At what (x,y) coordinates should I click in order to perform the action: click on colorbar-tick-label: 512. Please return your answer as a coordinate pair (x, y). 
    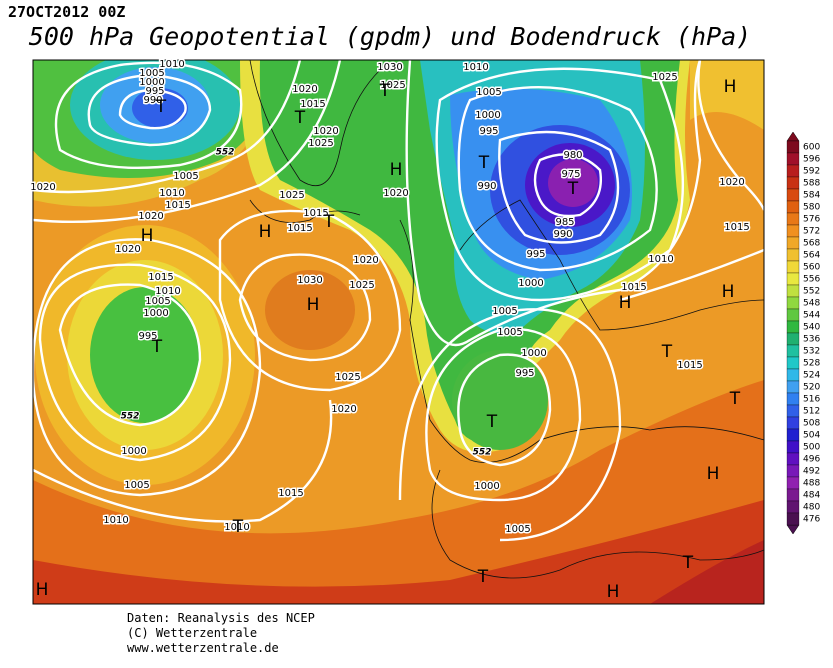
    Looking at the image, I should click on (811, 412).